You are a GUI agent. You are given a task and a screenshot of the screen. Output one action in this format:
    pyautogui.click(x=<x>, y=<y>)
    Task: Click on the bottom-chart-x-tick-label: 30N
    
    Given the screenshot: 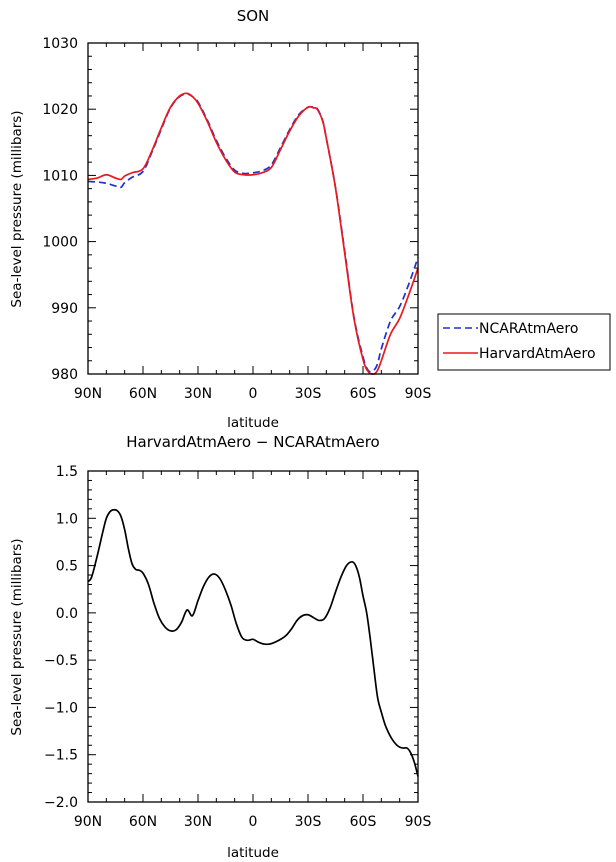 What is the action you would take?
    pyautogui.click(x=198, y=822)
    